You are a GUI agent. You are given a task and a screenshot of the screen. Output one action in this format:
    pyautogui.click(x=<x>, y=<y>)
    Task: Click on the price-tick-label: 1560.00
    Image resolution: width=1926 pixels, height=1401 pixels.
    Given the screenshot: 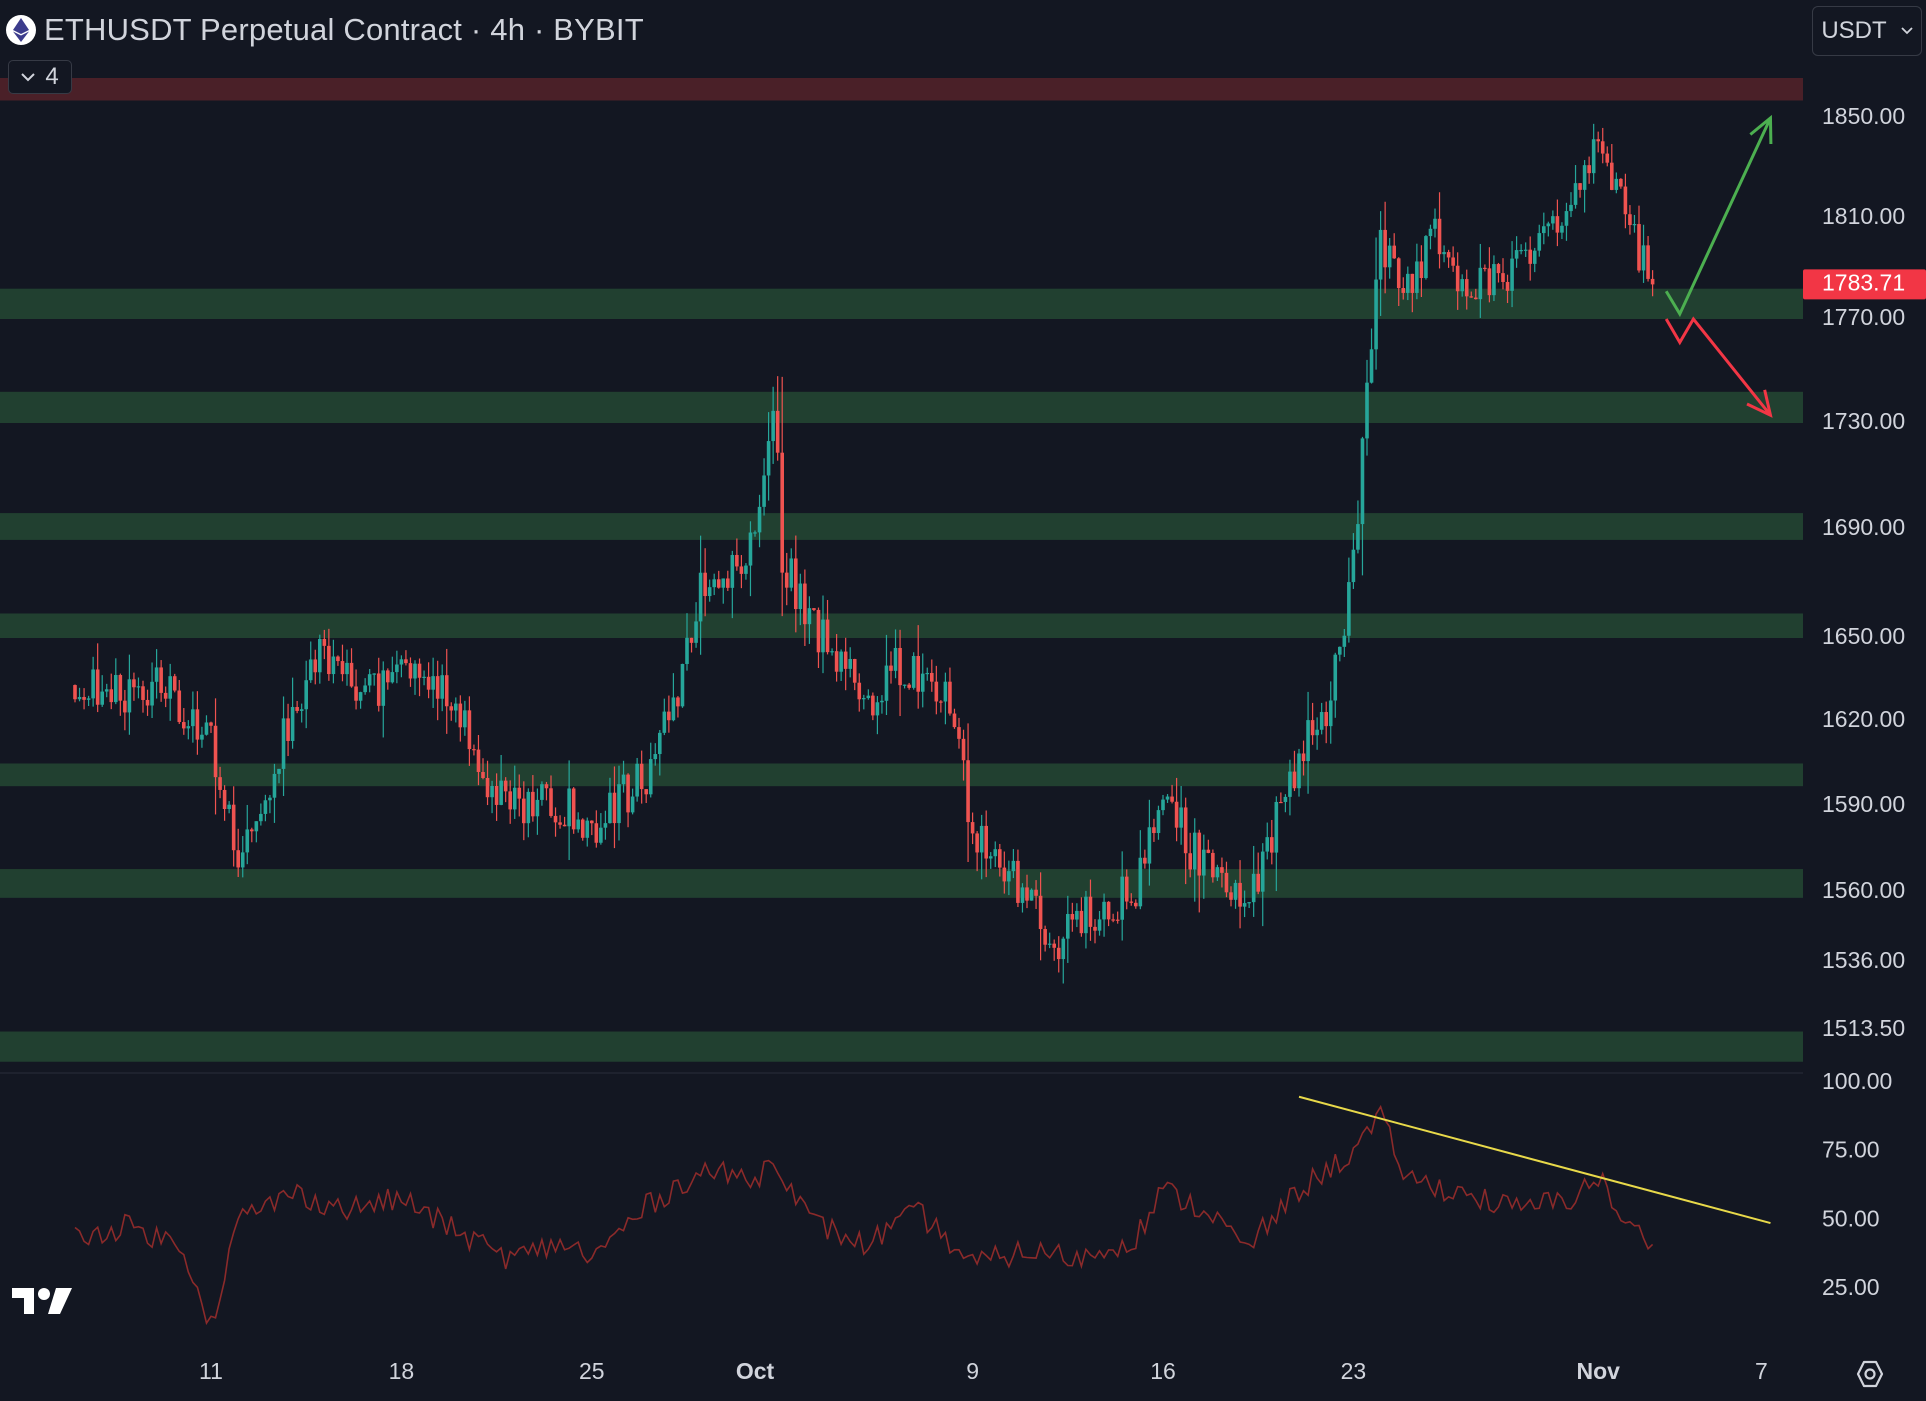 What is the action you would take?
    pyautogui.click(x=1863, y=890)
    